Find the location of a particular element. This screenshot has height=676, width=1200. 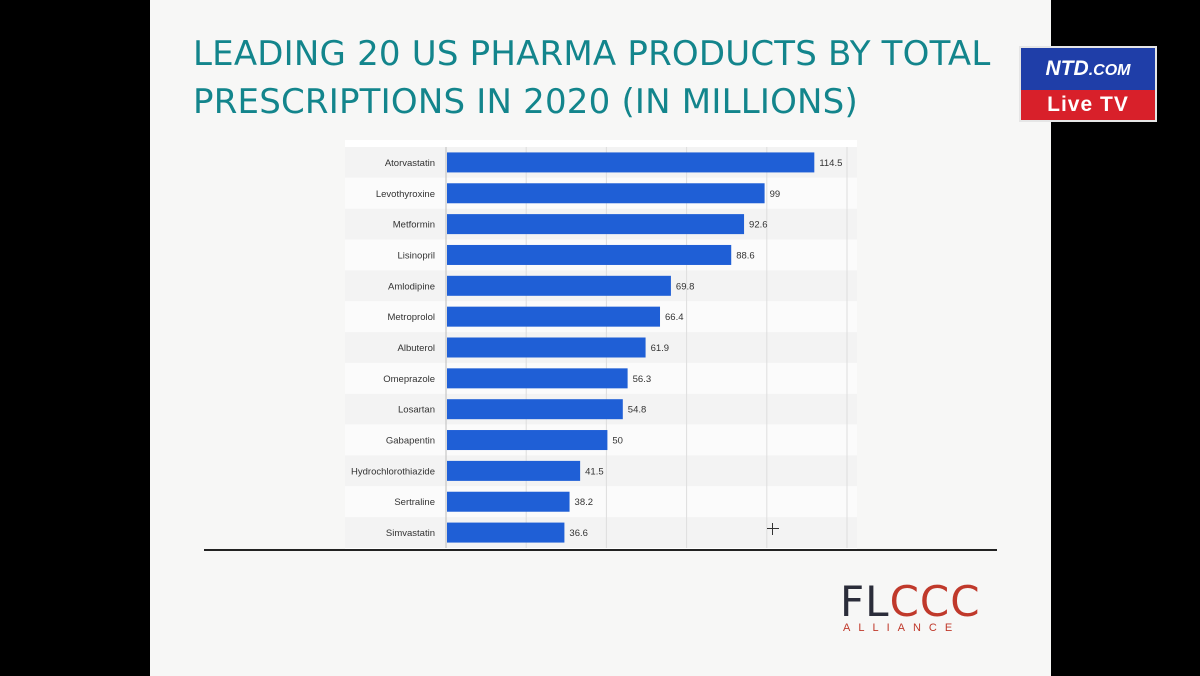

value-label: 69.8 is located at coordinates (685, 286).